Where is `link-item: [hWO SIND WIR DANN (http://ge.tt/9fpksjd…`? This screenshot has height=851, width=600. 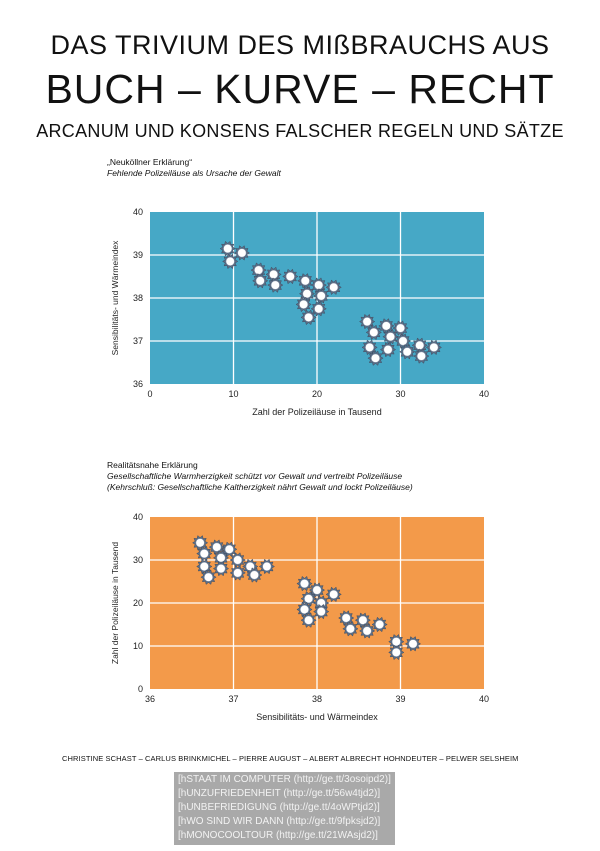 link-item: [hWO SIND WIR DANN (http://ge.tt/9fpksjd… is located at coordinates (279, 822).